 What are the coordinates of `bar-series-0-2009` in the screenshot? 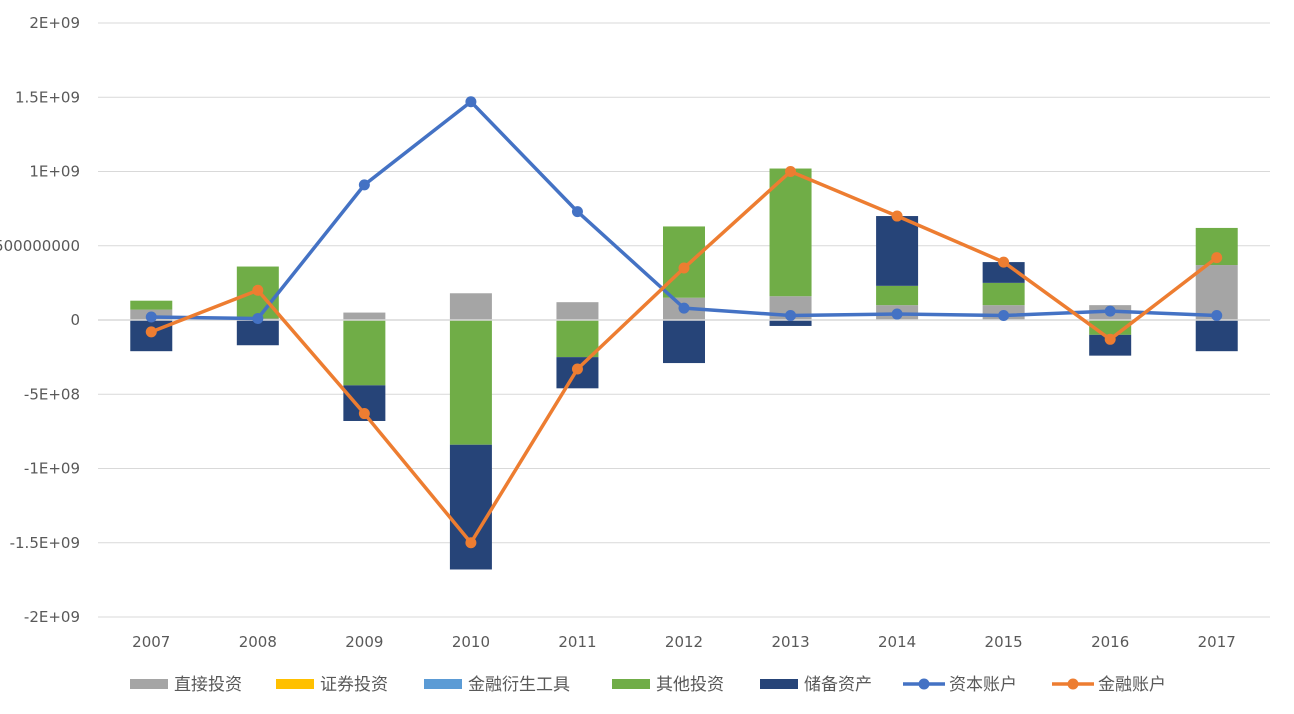 It's located at (364, 316).